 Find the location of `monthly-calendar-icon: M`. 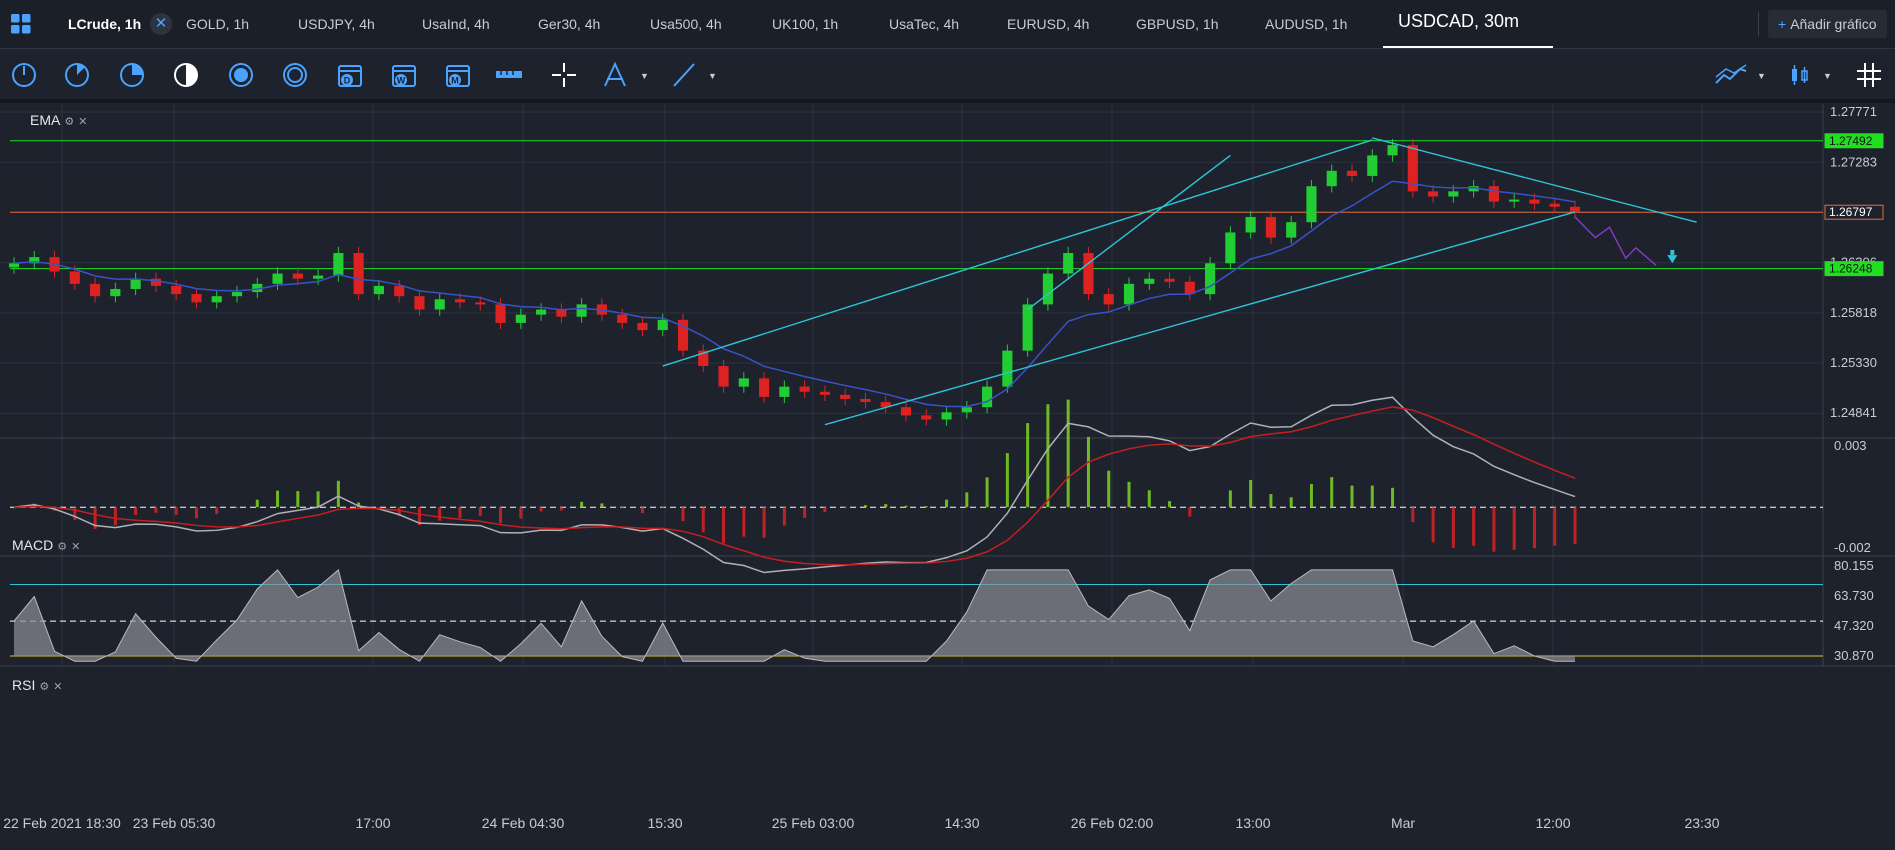

monthly-calendar-icon: M is located at coordinates (458, 75).